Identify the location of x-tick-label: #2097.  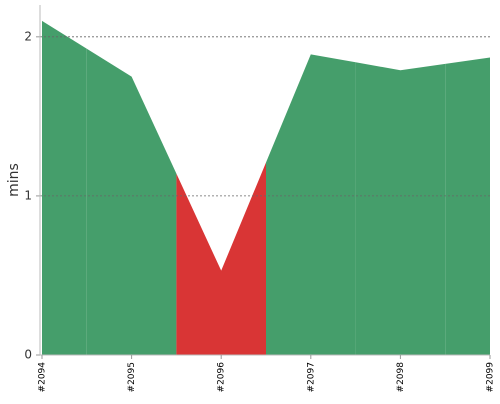
(311, 377).